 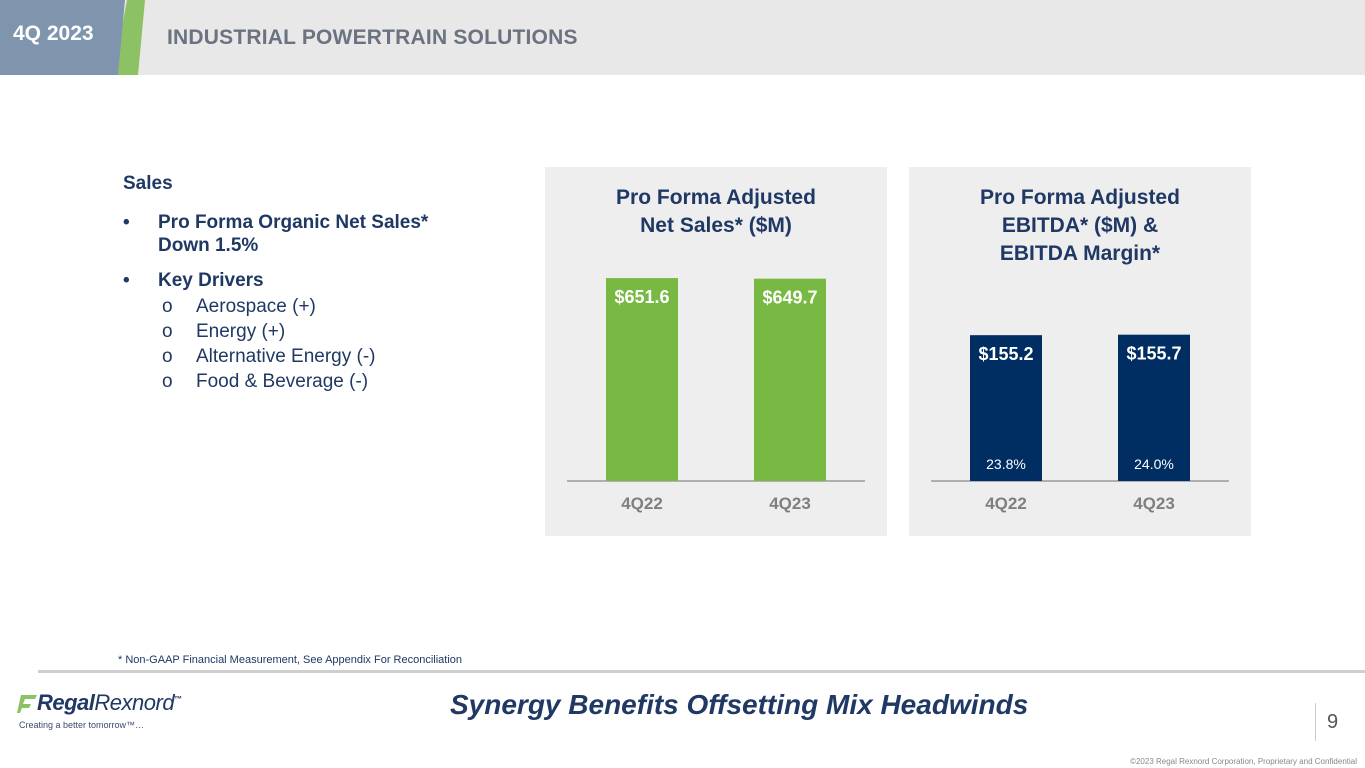 What do you see at coordinates (208, 245) in the screenshot?
I see `bullet-text-cont: Down 1.5%` at bounding box center [208, 245].